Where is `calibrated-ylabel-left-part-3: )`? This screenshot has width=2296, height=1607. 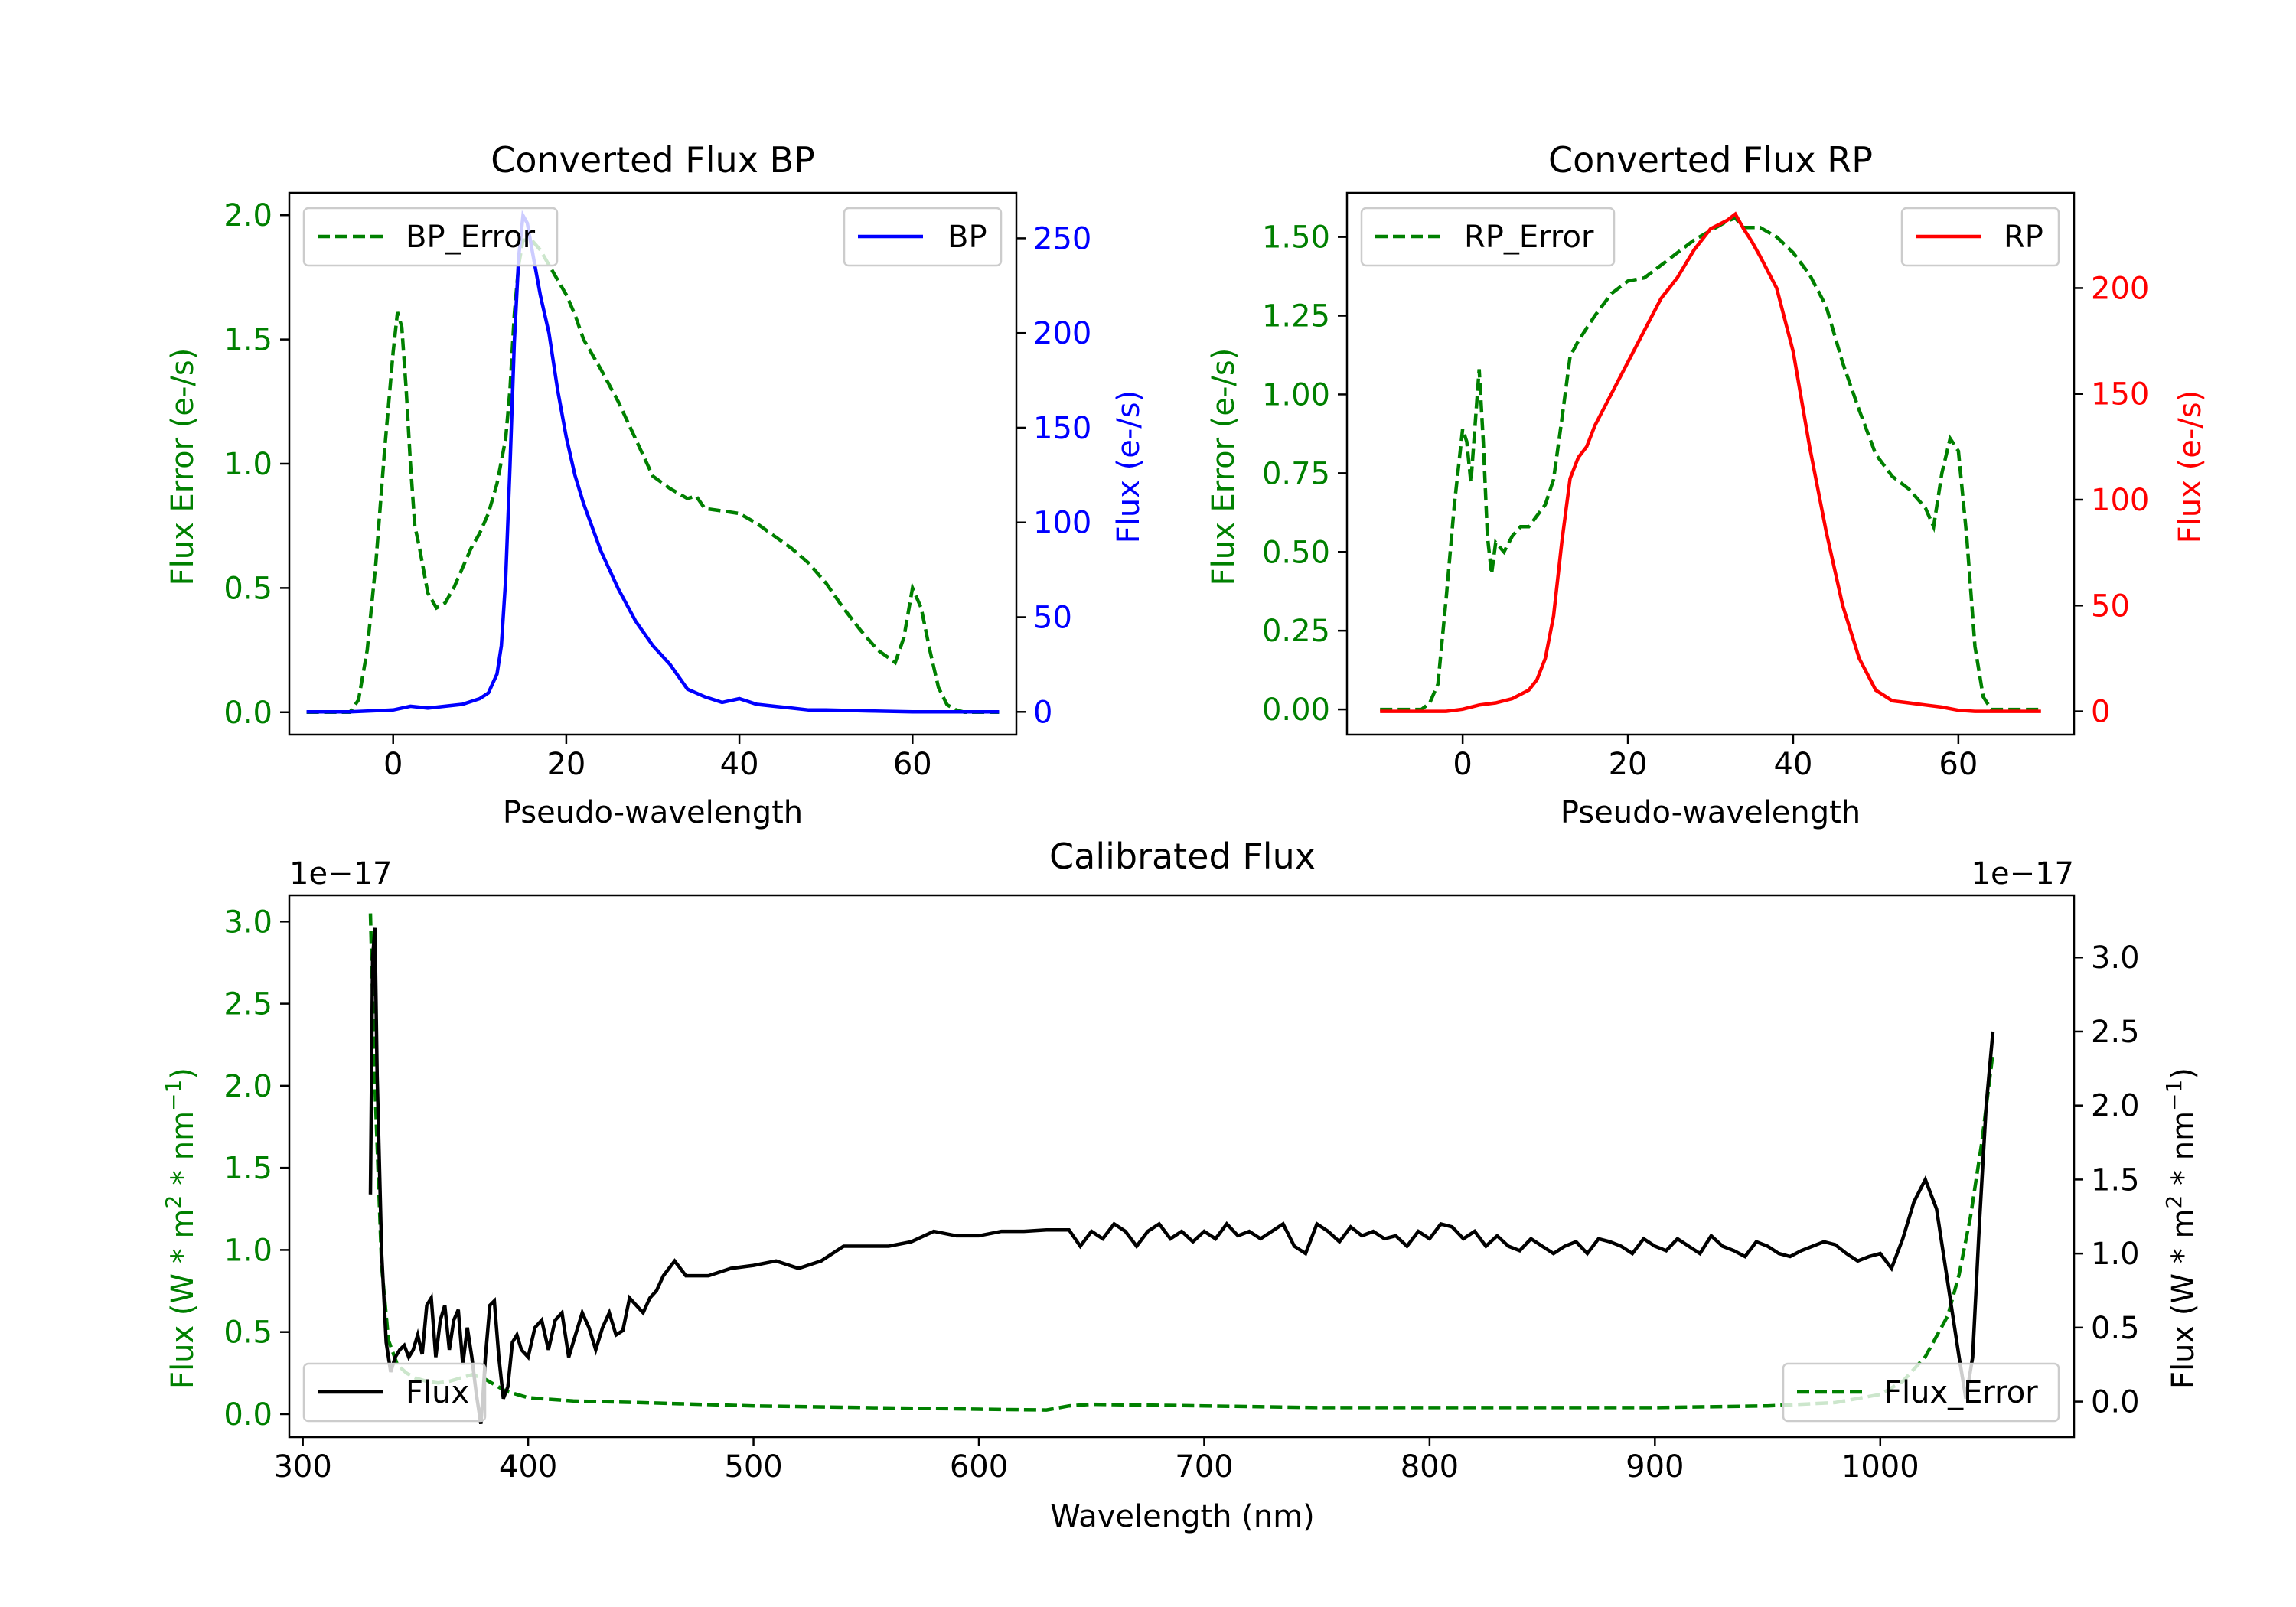
calibrated-ylabel-left-part-3: ) is located at coordinates (183, 1074).